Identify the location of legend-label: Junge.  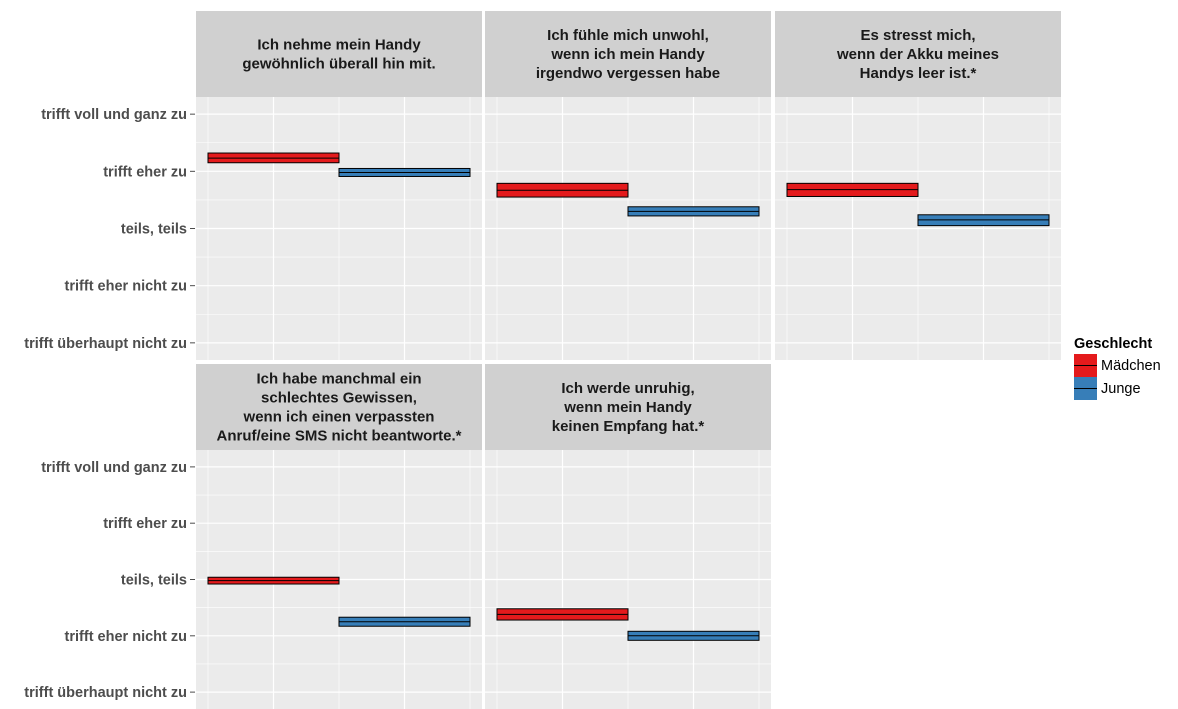
(1121, 389).